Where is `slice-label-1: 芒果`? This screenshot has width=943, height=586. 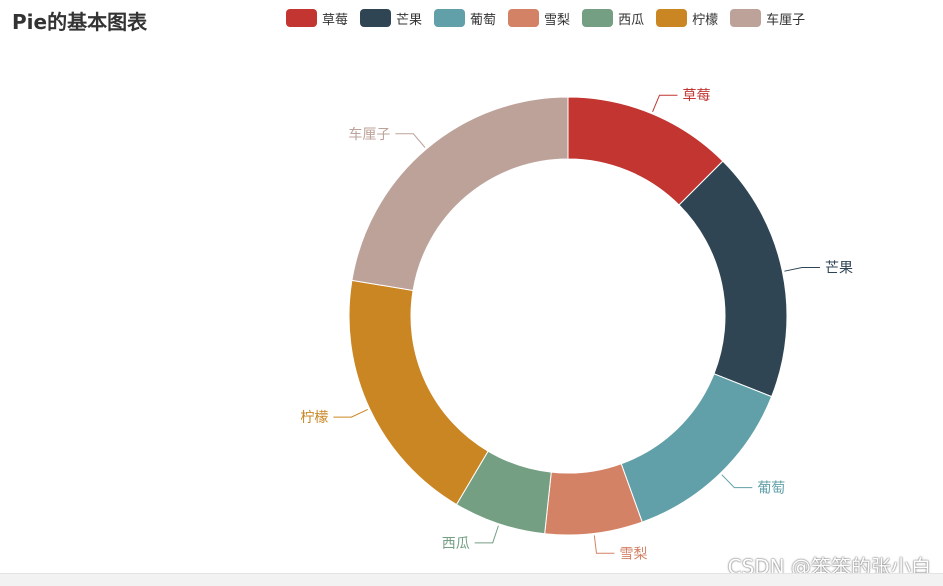 slice-label-1: 芒果 is located at coordinates (839, 269).